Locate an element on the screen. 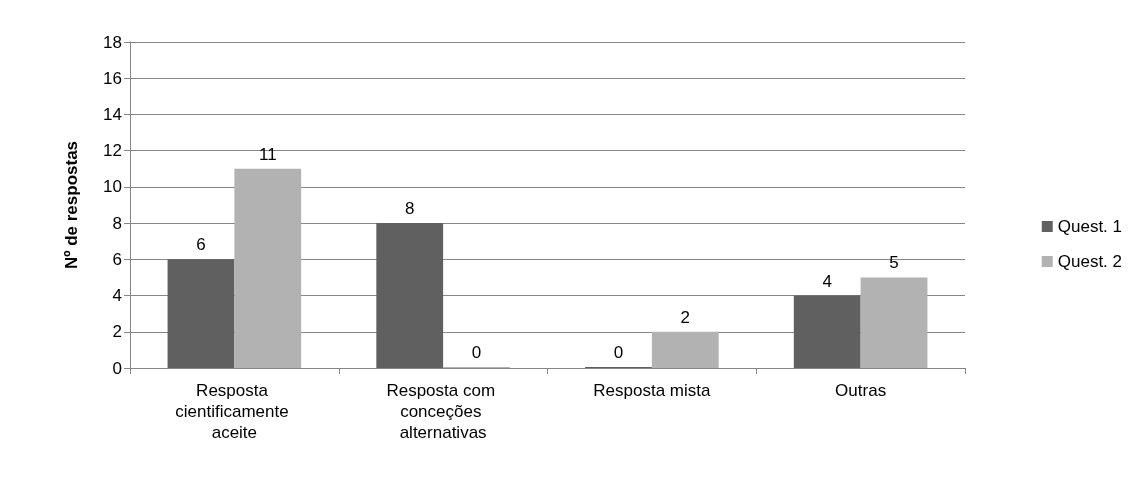  y-tick-label: 6 is located at coordinates (117, 259).